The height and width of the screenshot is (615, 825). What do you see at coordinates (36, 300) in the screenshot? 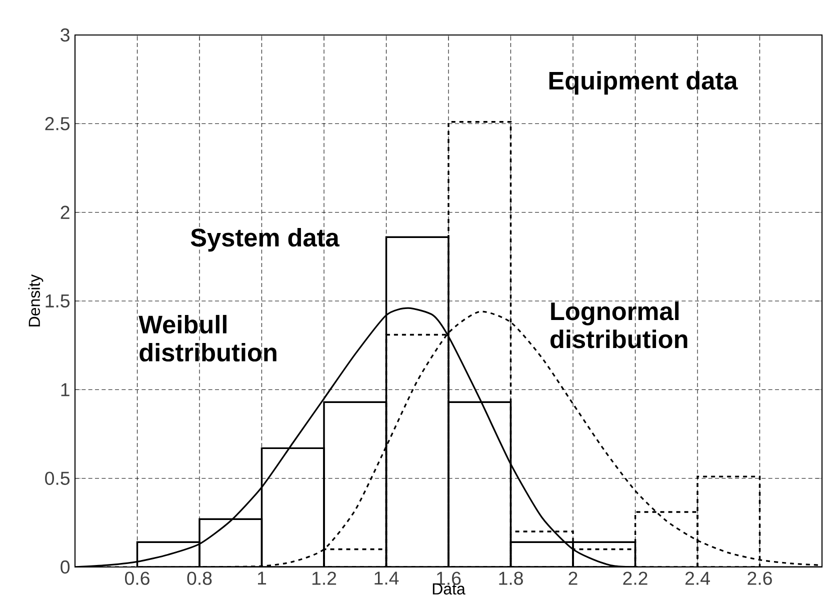
I see `y-axis-title: Density` at bounding box center [36, 300].